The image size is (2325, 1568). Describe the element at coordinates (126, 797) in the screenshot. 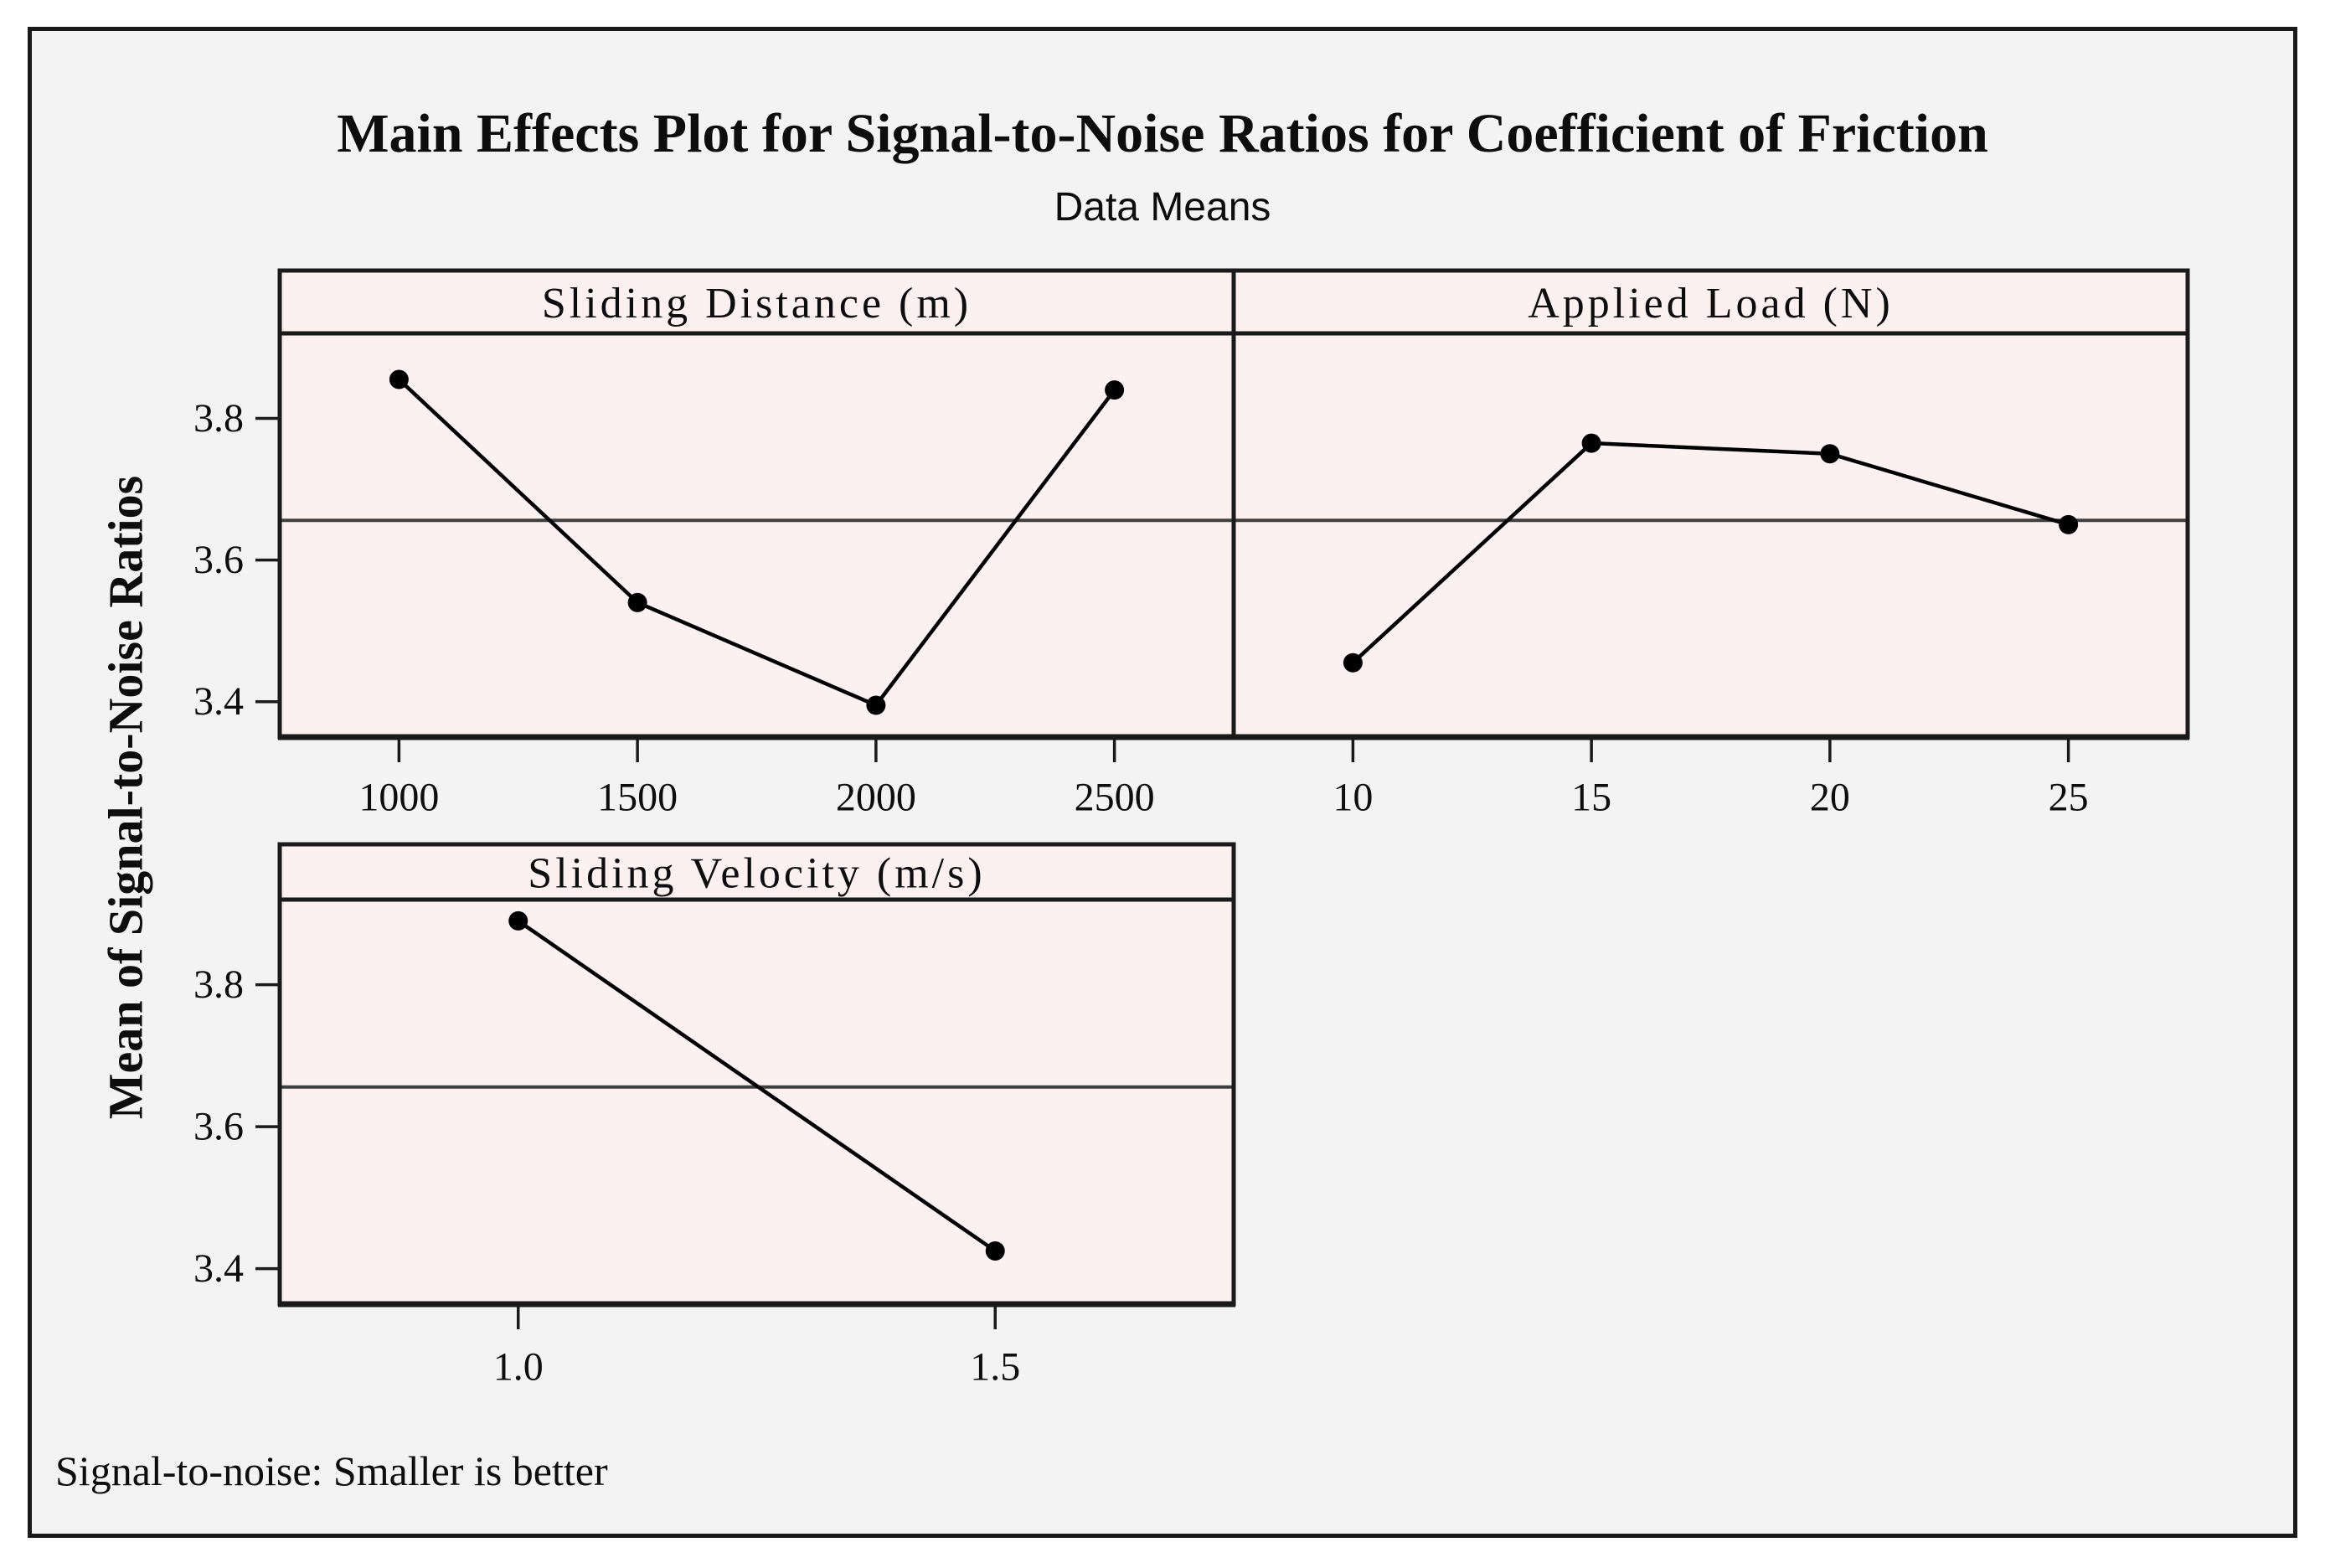

I see `y-axis-title: Mean of Signal-to-Noise Ratios` at that location.